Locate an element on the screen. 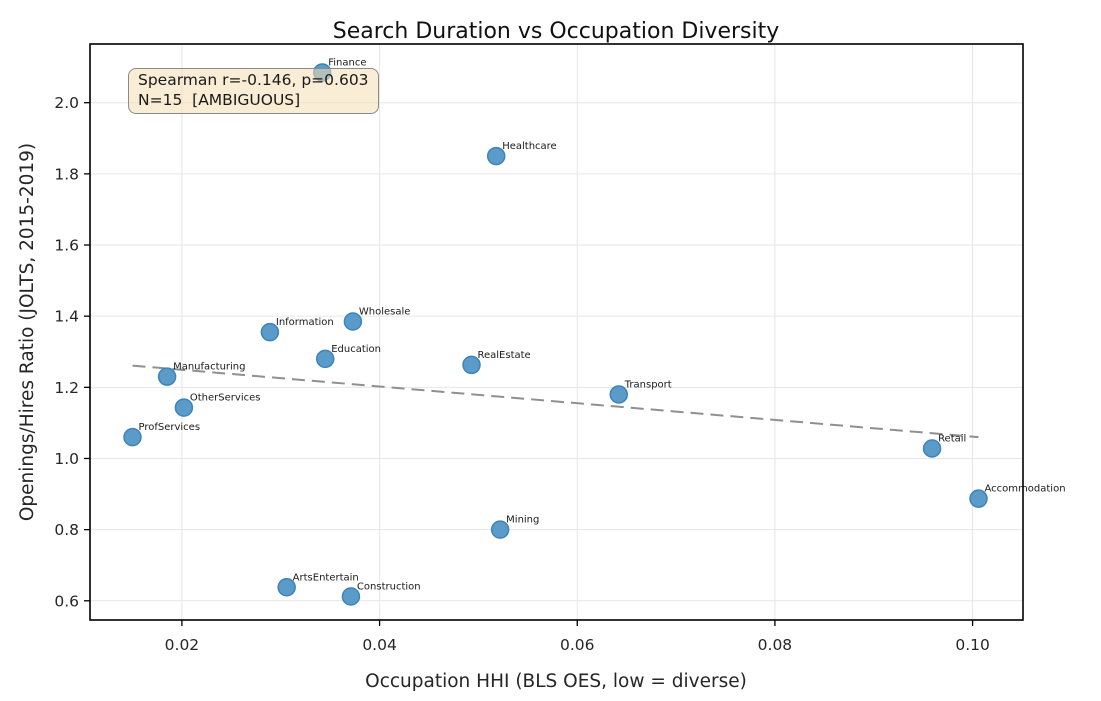 This screenshot has width=1101, height=701. y-tick-label: 1.4 is located at coordinates (66, 317).